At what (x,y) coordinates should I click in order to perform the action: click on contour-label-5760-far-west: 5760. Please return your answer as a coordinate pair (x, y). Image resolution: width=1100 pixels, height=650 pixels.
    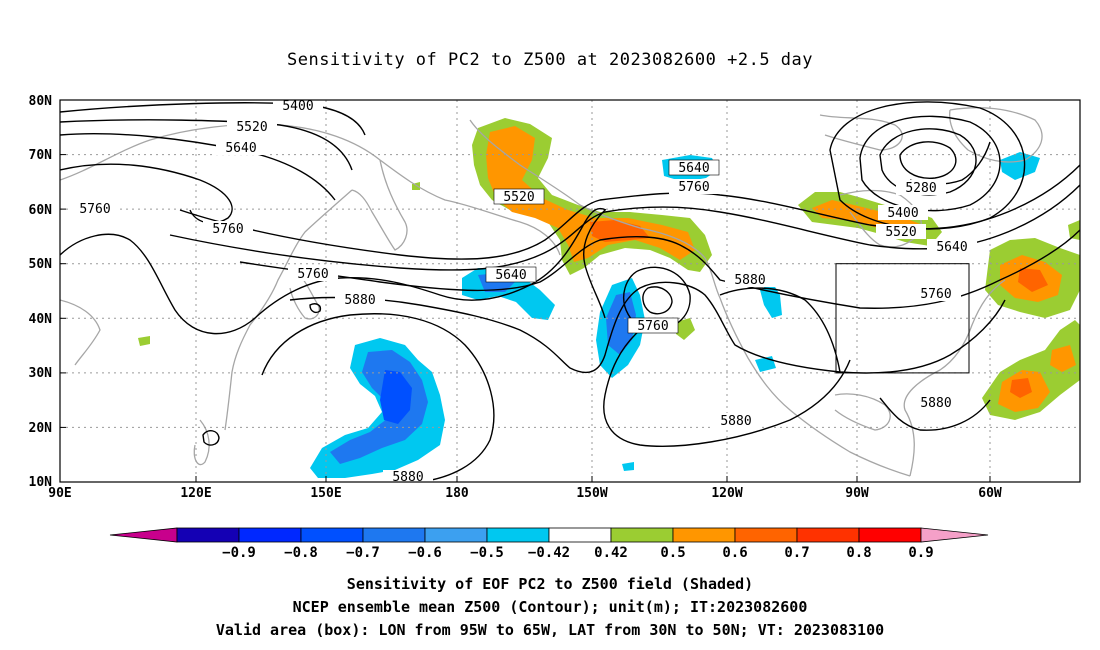
    Looking at the image, I should click on (95, 209).